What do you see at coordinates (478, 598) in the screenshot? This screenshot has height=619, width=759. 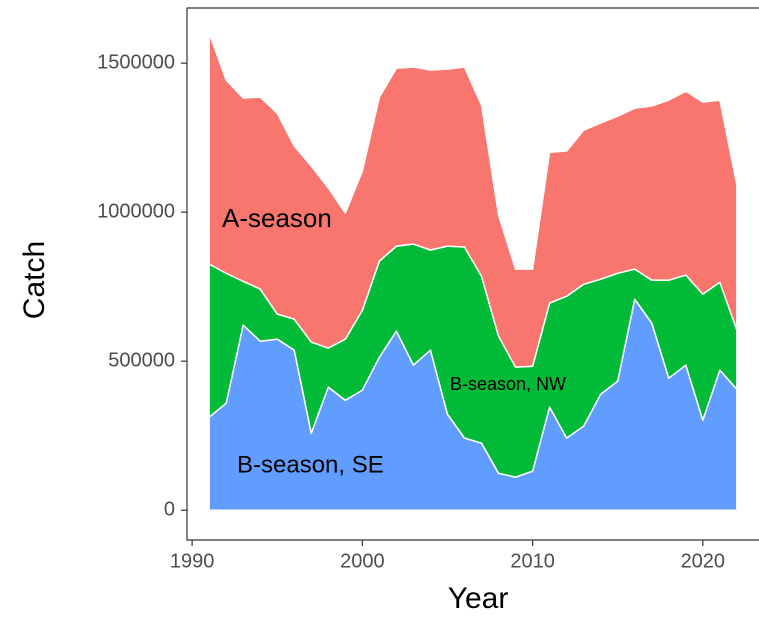 I see `x-axis-title: Year` at bounding box center [478, 598].